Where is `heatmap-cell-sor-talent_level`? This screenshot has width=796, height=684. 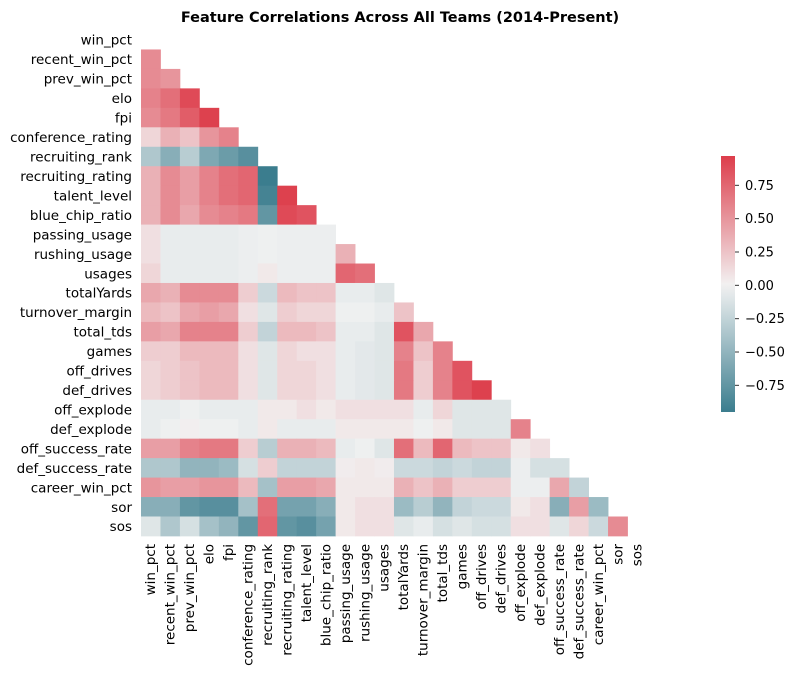
heatmap-cell-sor-talent_level is located at coordinates (306, 507).